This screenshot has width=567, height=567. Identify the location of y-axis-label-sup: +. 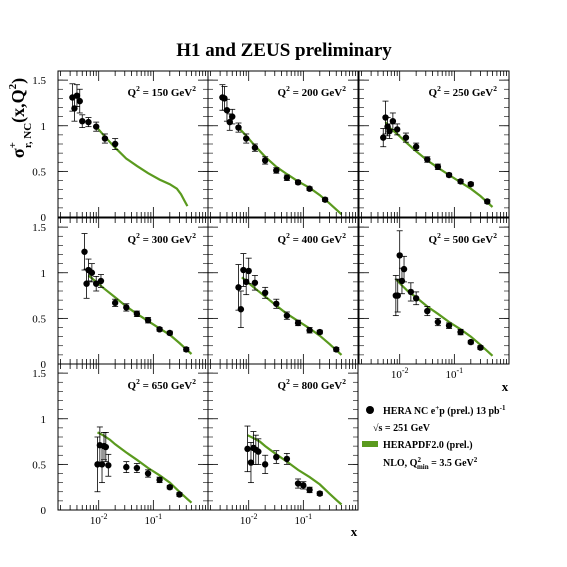
(13, 145).